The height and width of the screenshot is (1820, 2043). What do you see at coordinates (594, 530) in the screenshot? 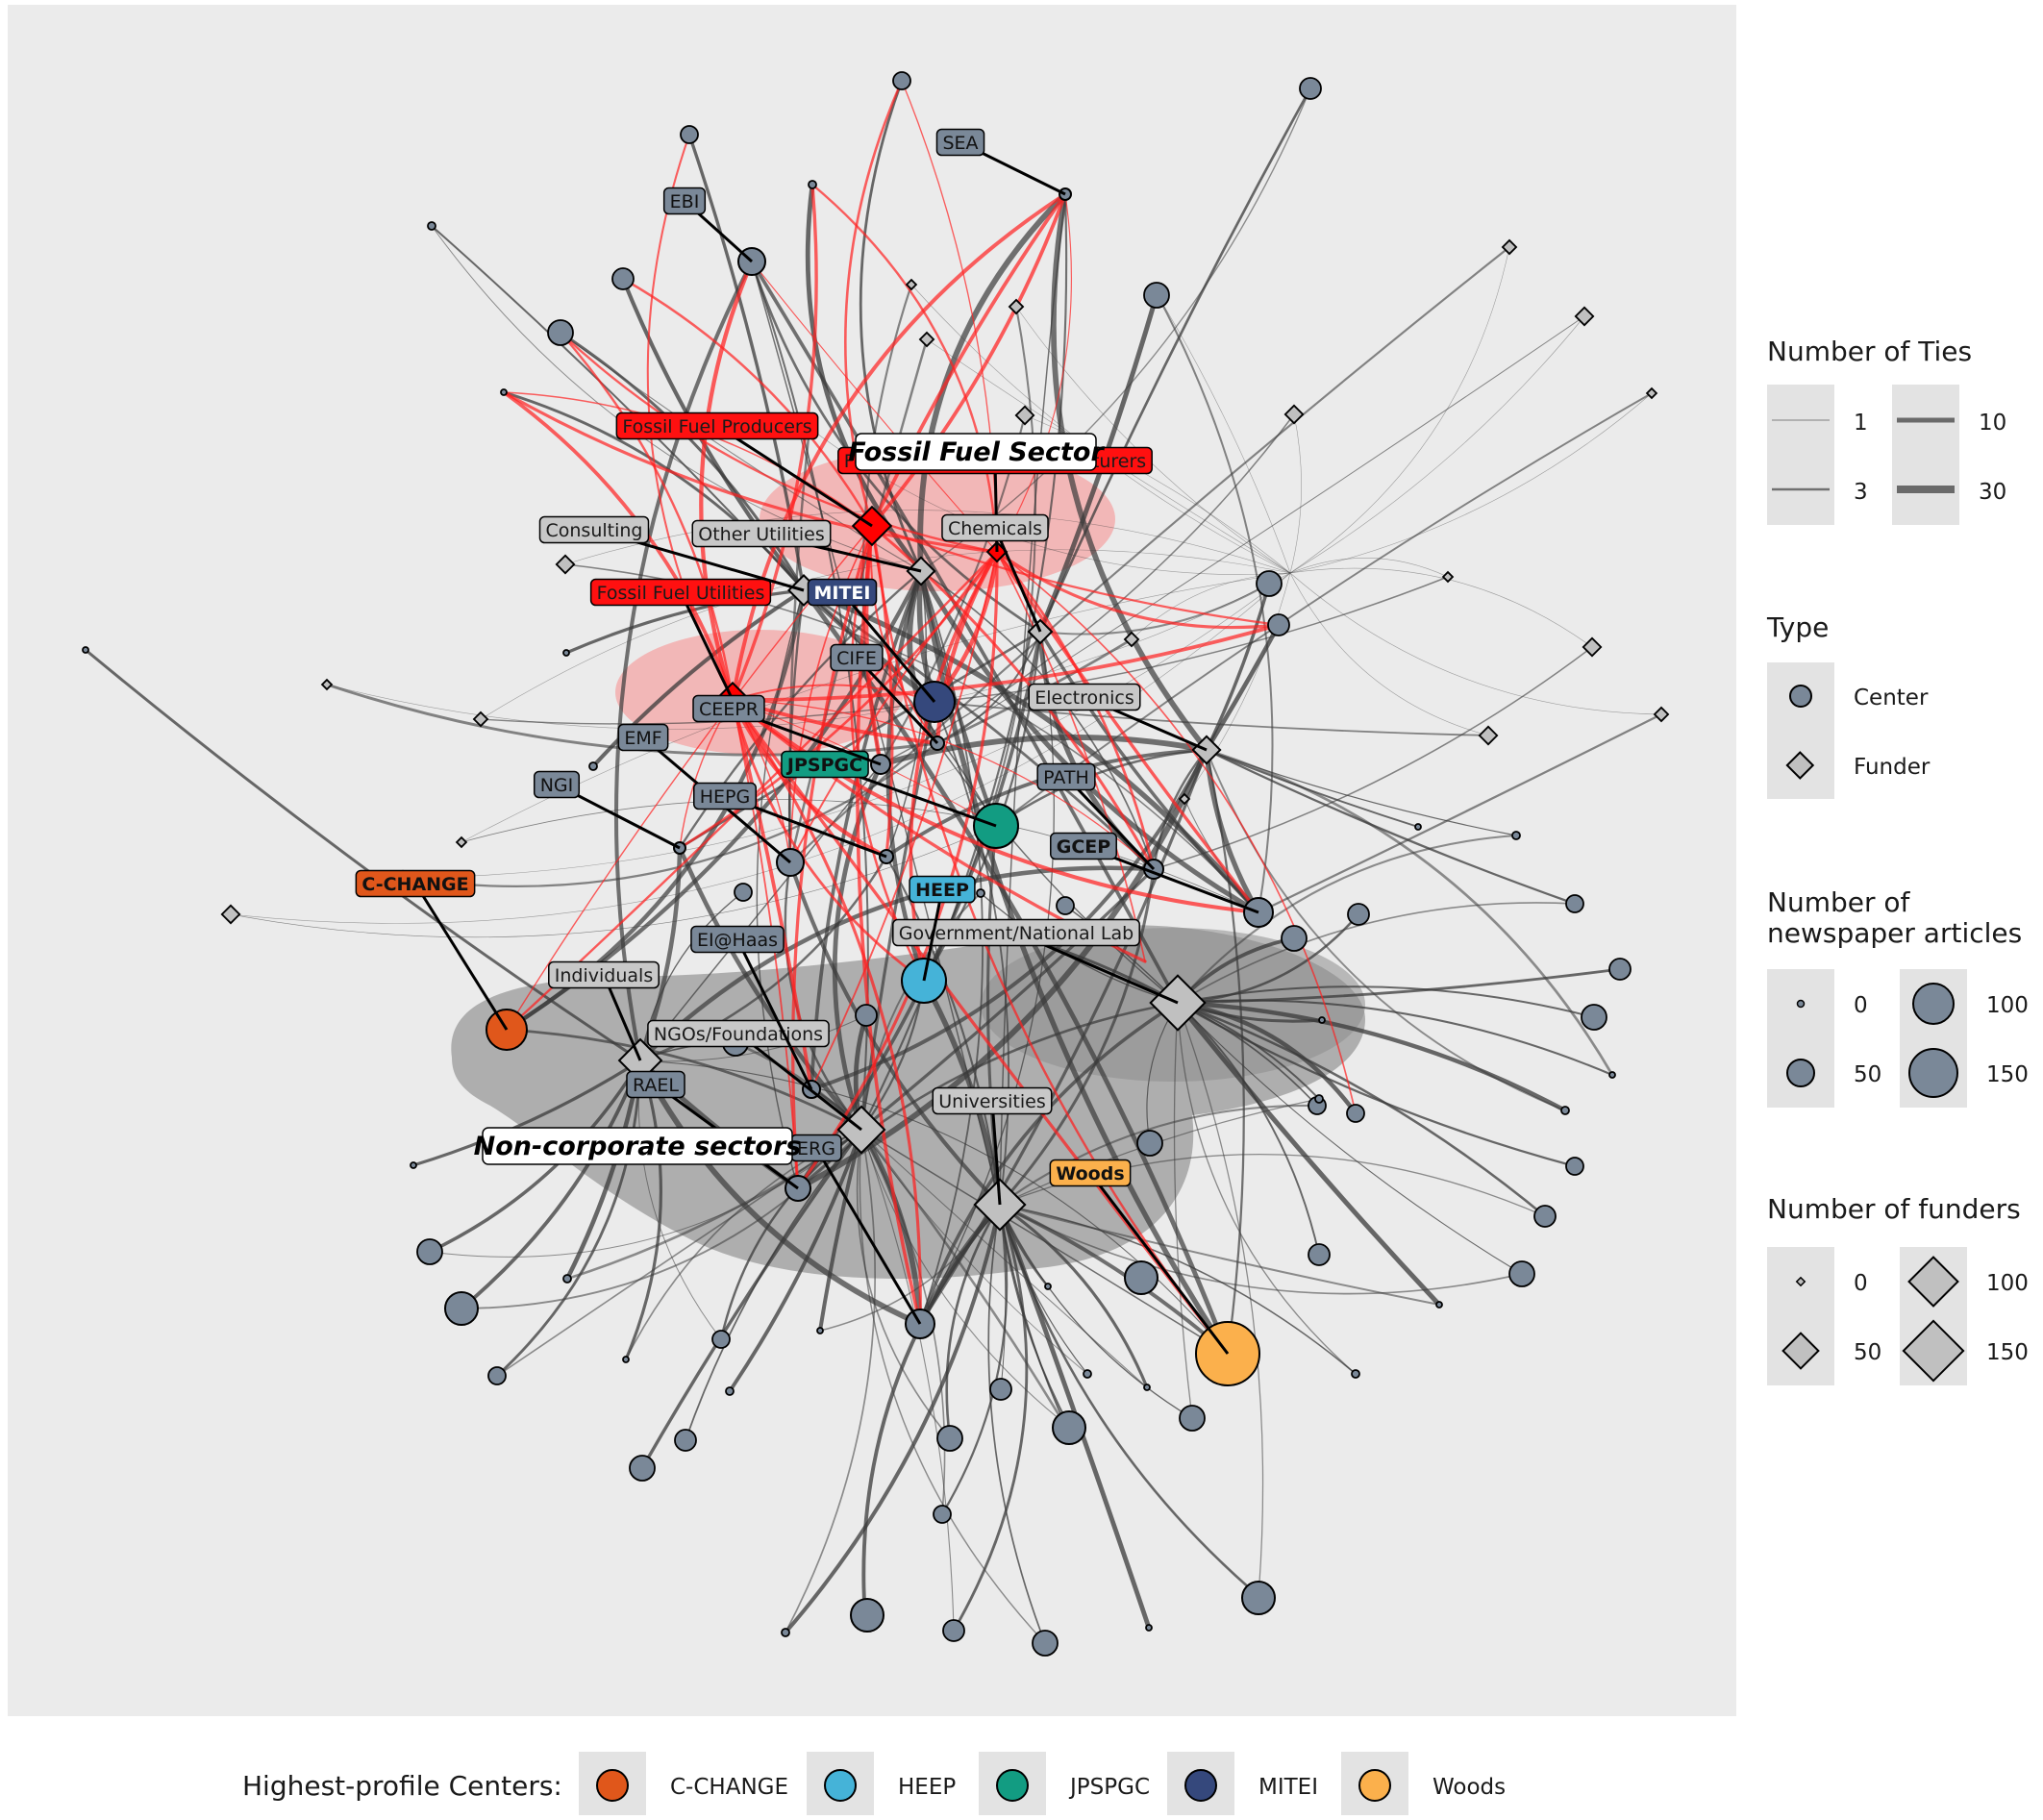
I see `label-text-cons: Consulting` at bounding box center [594, 530].